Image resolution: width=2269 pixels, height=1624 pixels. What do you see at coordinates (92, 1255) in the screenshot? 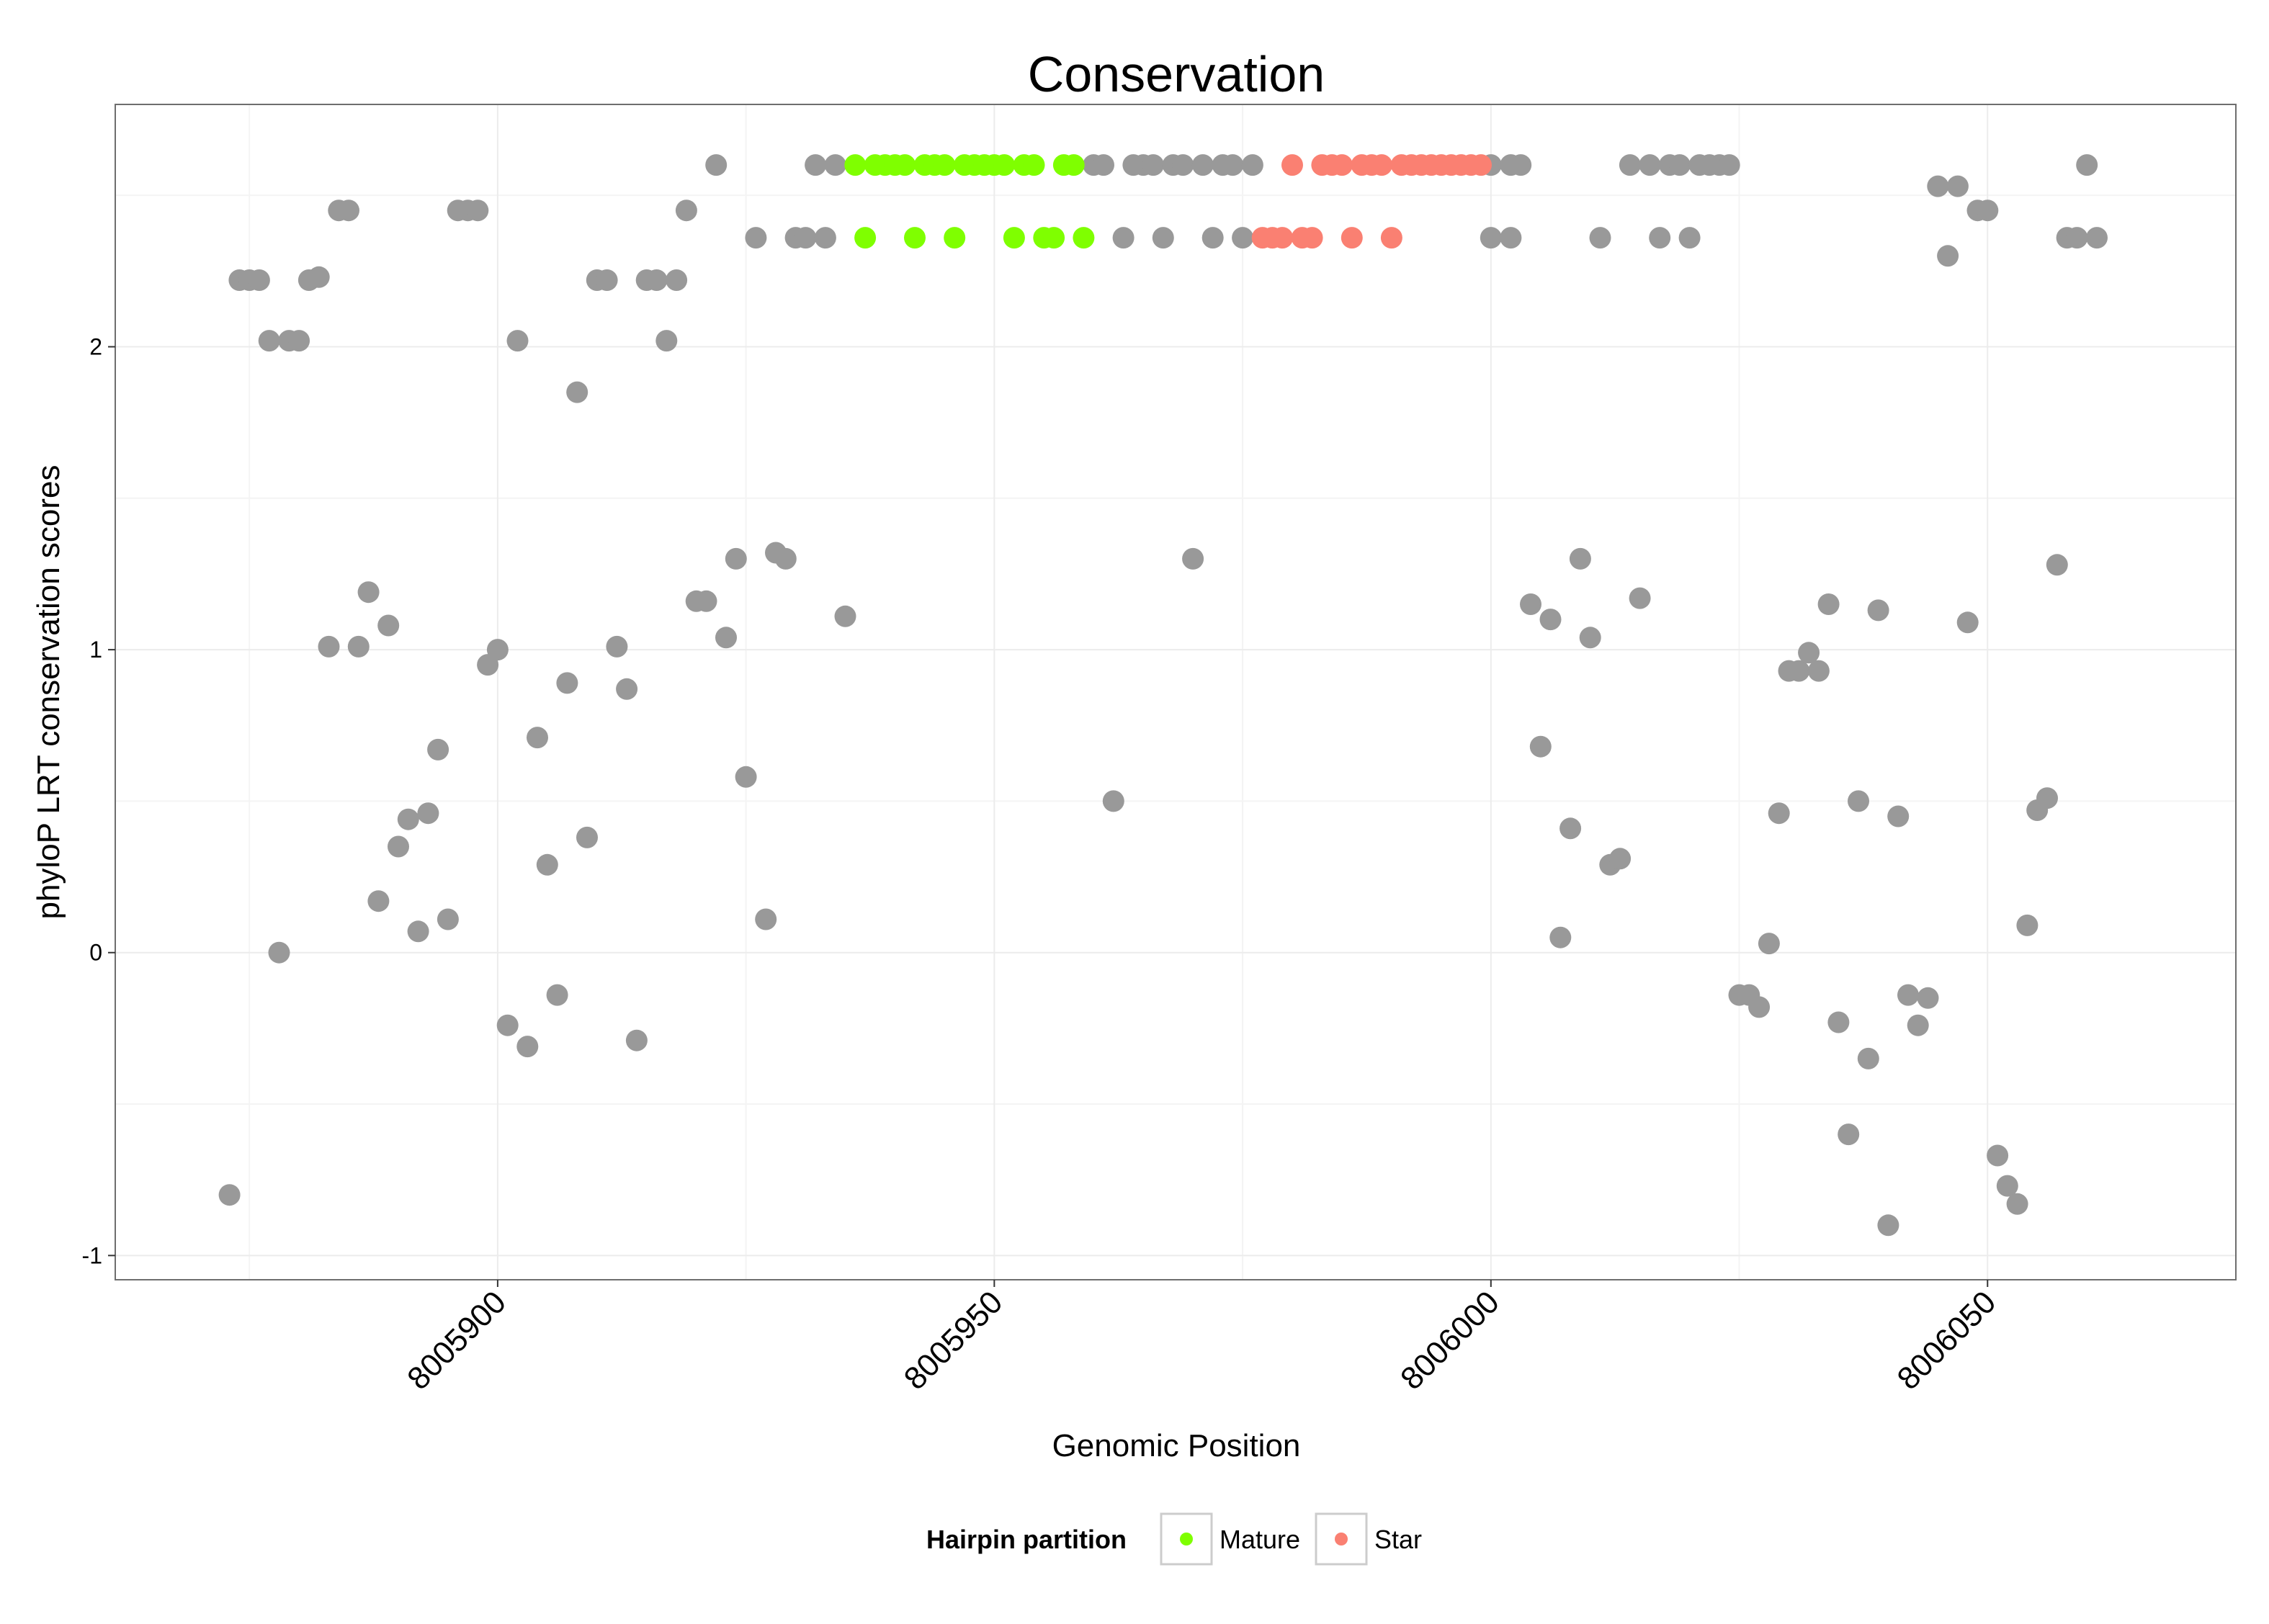
I see `y-tick-label: -1` at bounding box center [92, 1255].